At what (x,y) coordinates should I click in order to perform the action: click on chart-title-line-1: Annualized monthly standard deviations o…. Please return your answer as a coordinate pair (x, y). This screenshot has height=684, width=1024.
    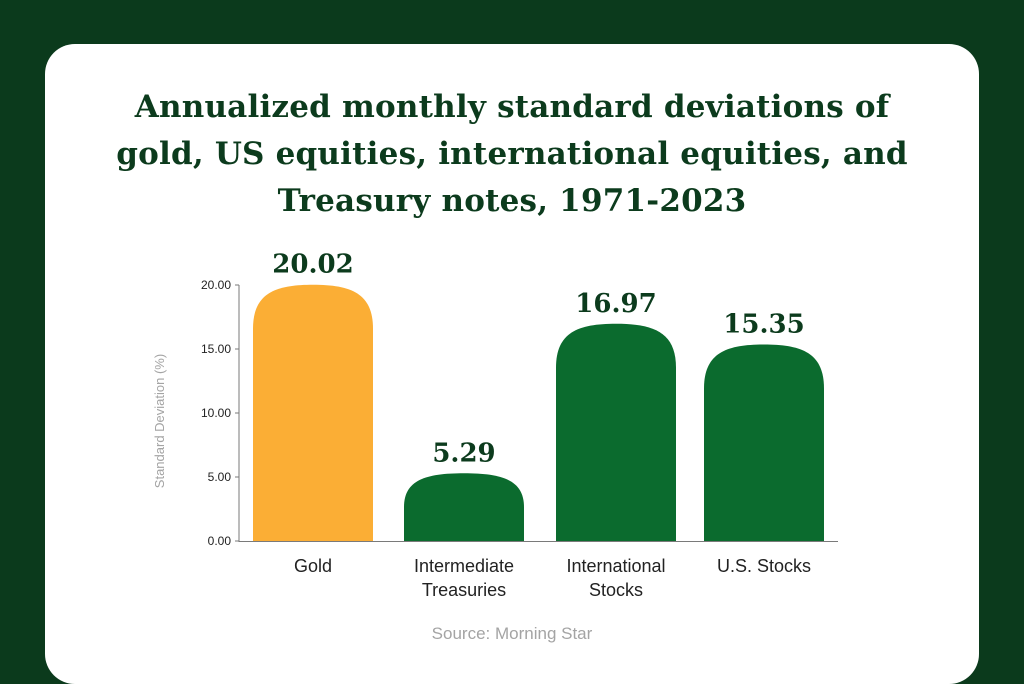
    Looking at the image, I should click on (512, 107).